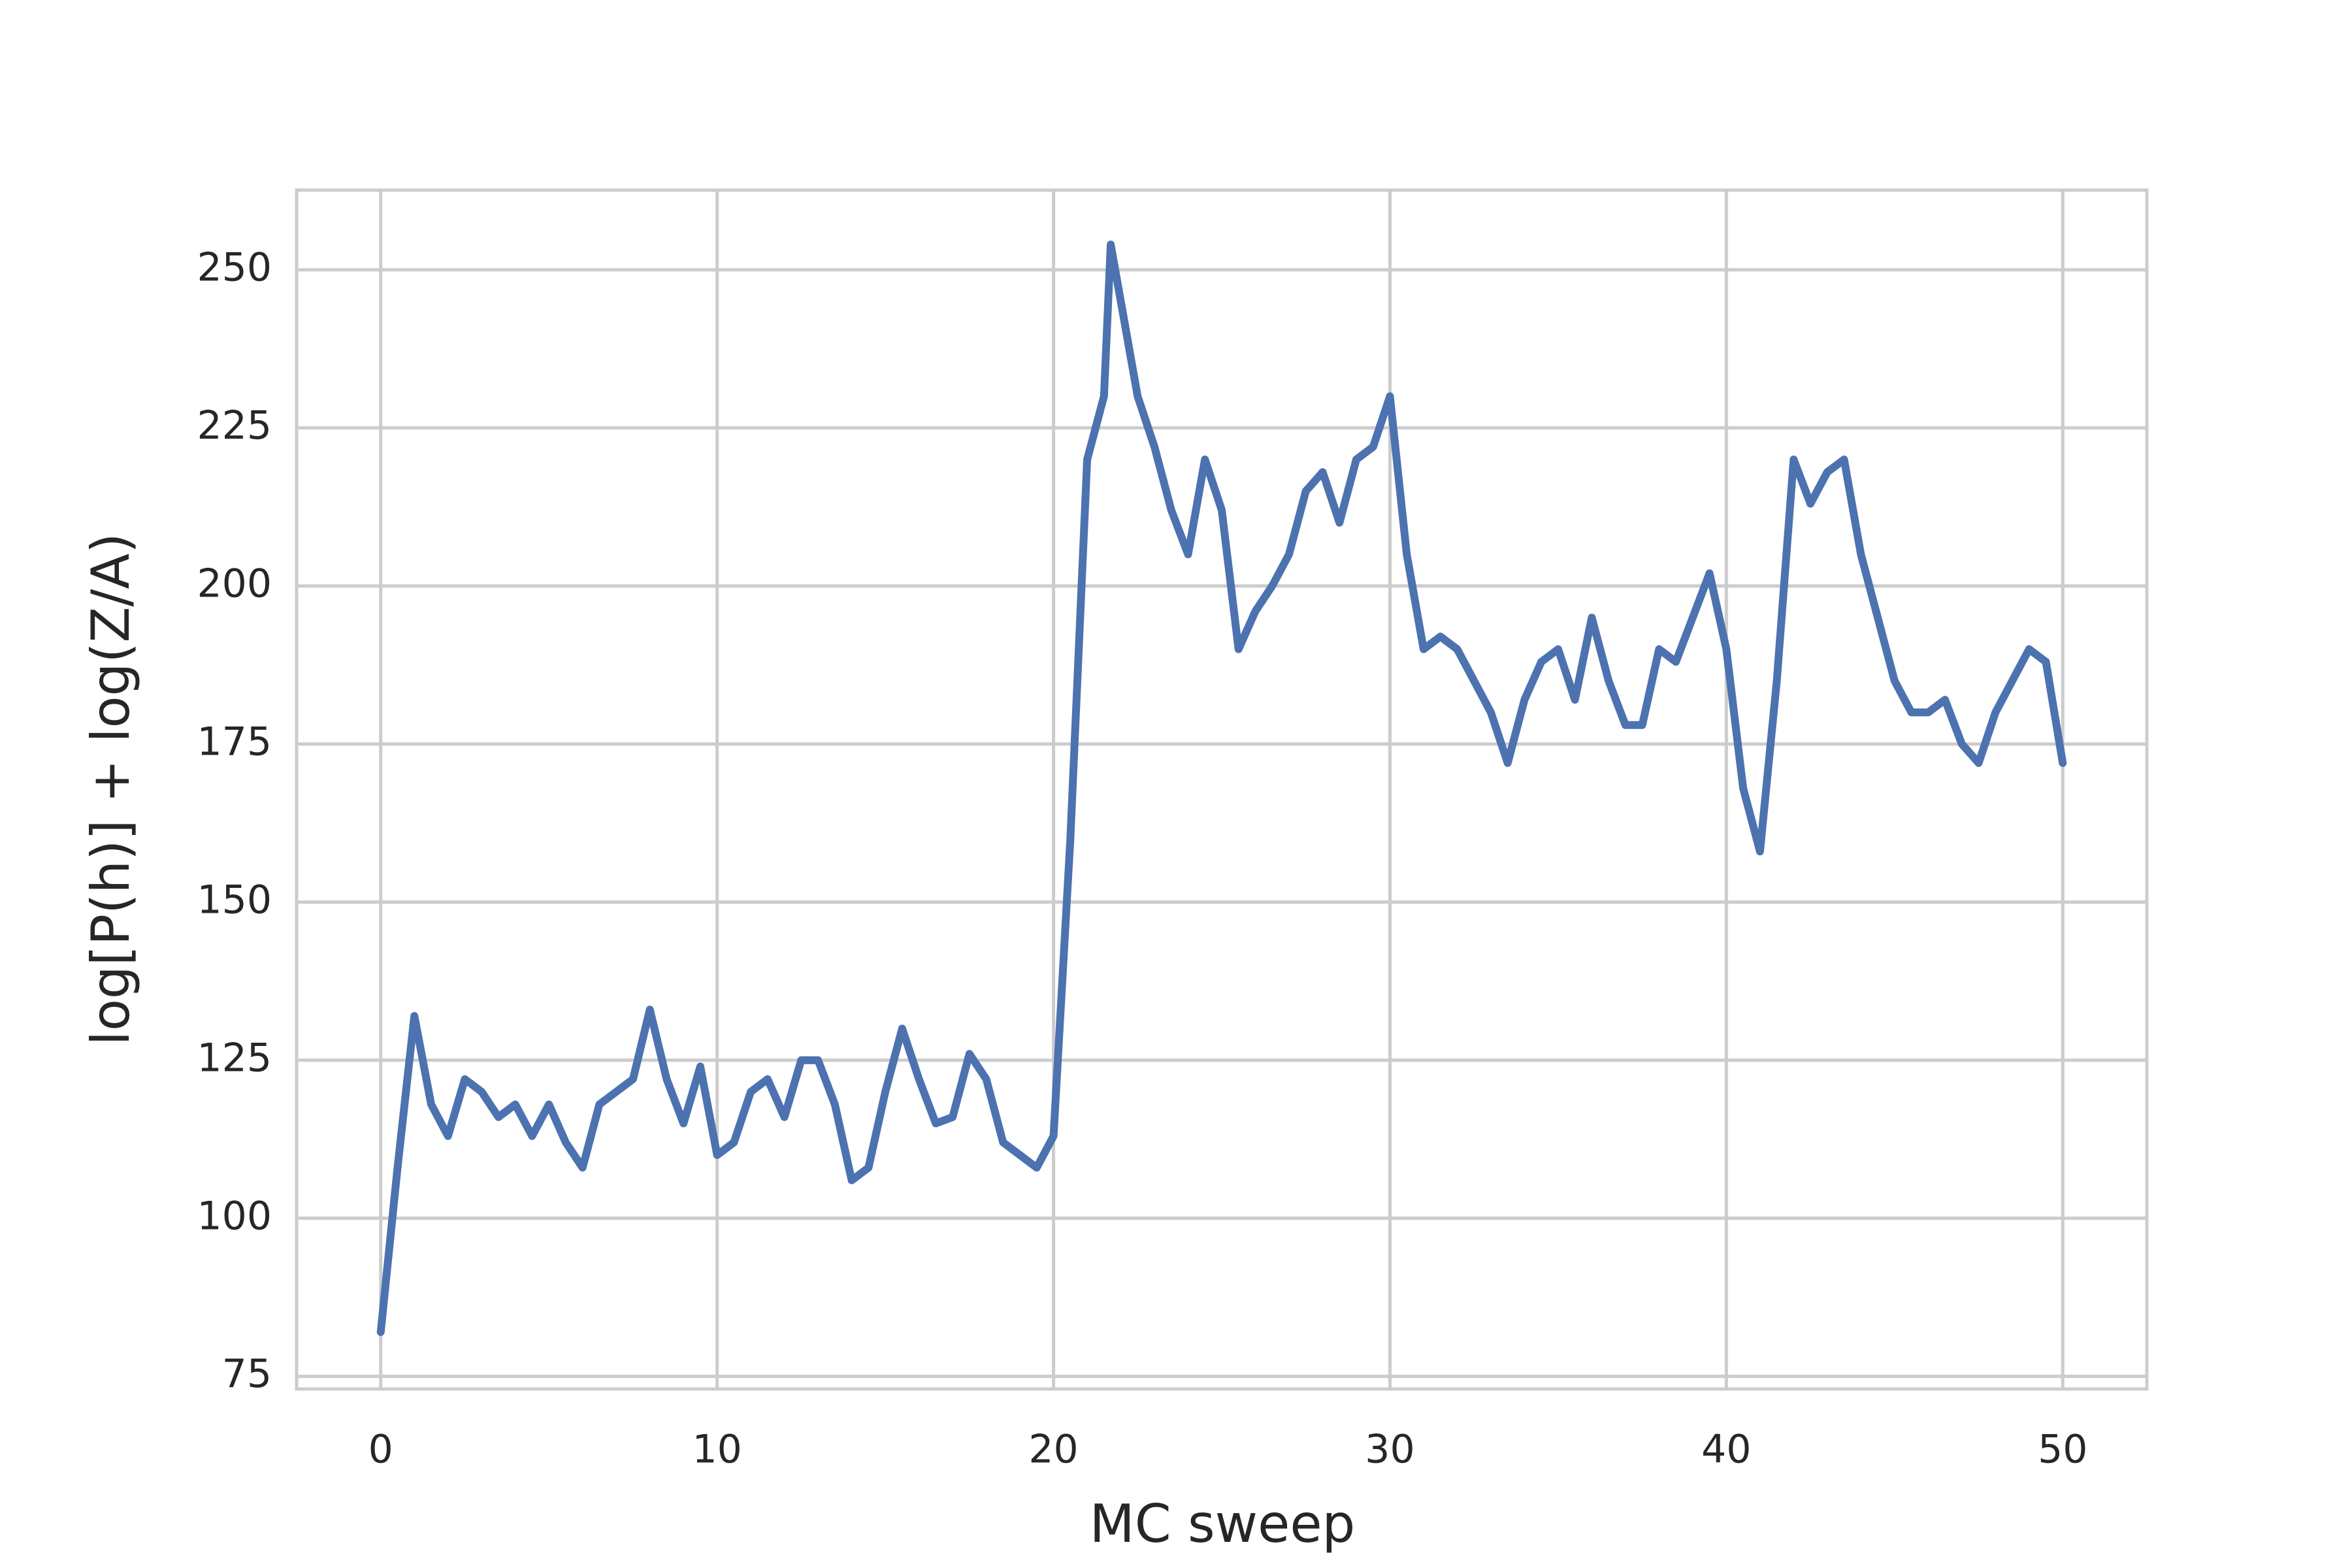 This screenshot has height=1568, width=2352. What do you see at coordinates (2062, 1450) in the screenshot?
I see `x-tick-label: 50` at bounding box center [2062, 1450].